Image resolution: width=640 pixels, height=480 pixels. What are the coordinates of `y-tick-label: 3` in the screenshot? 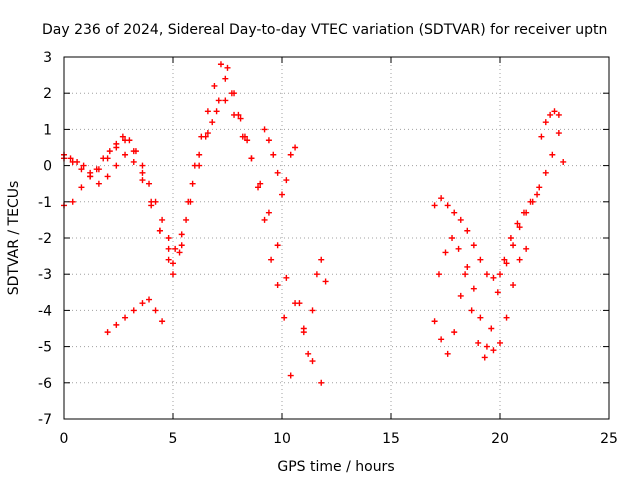 It's located at (47, 58).